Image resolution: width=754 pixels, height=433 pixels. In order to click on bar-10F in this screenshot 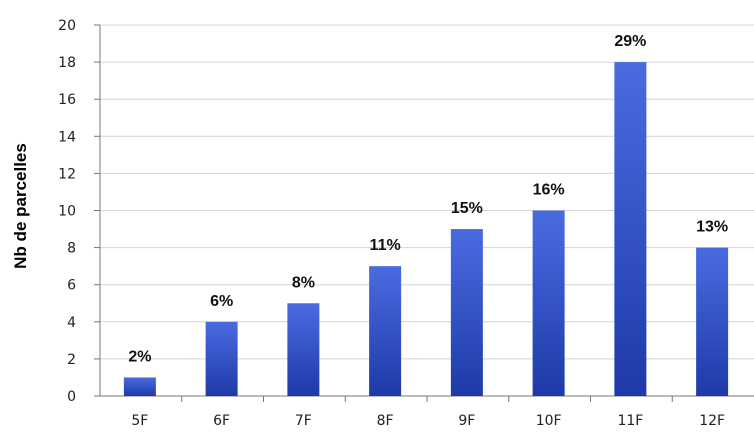, I will do `click(548, 303)`.